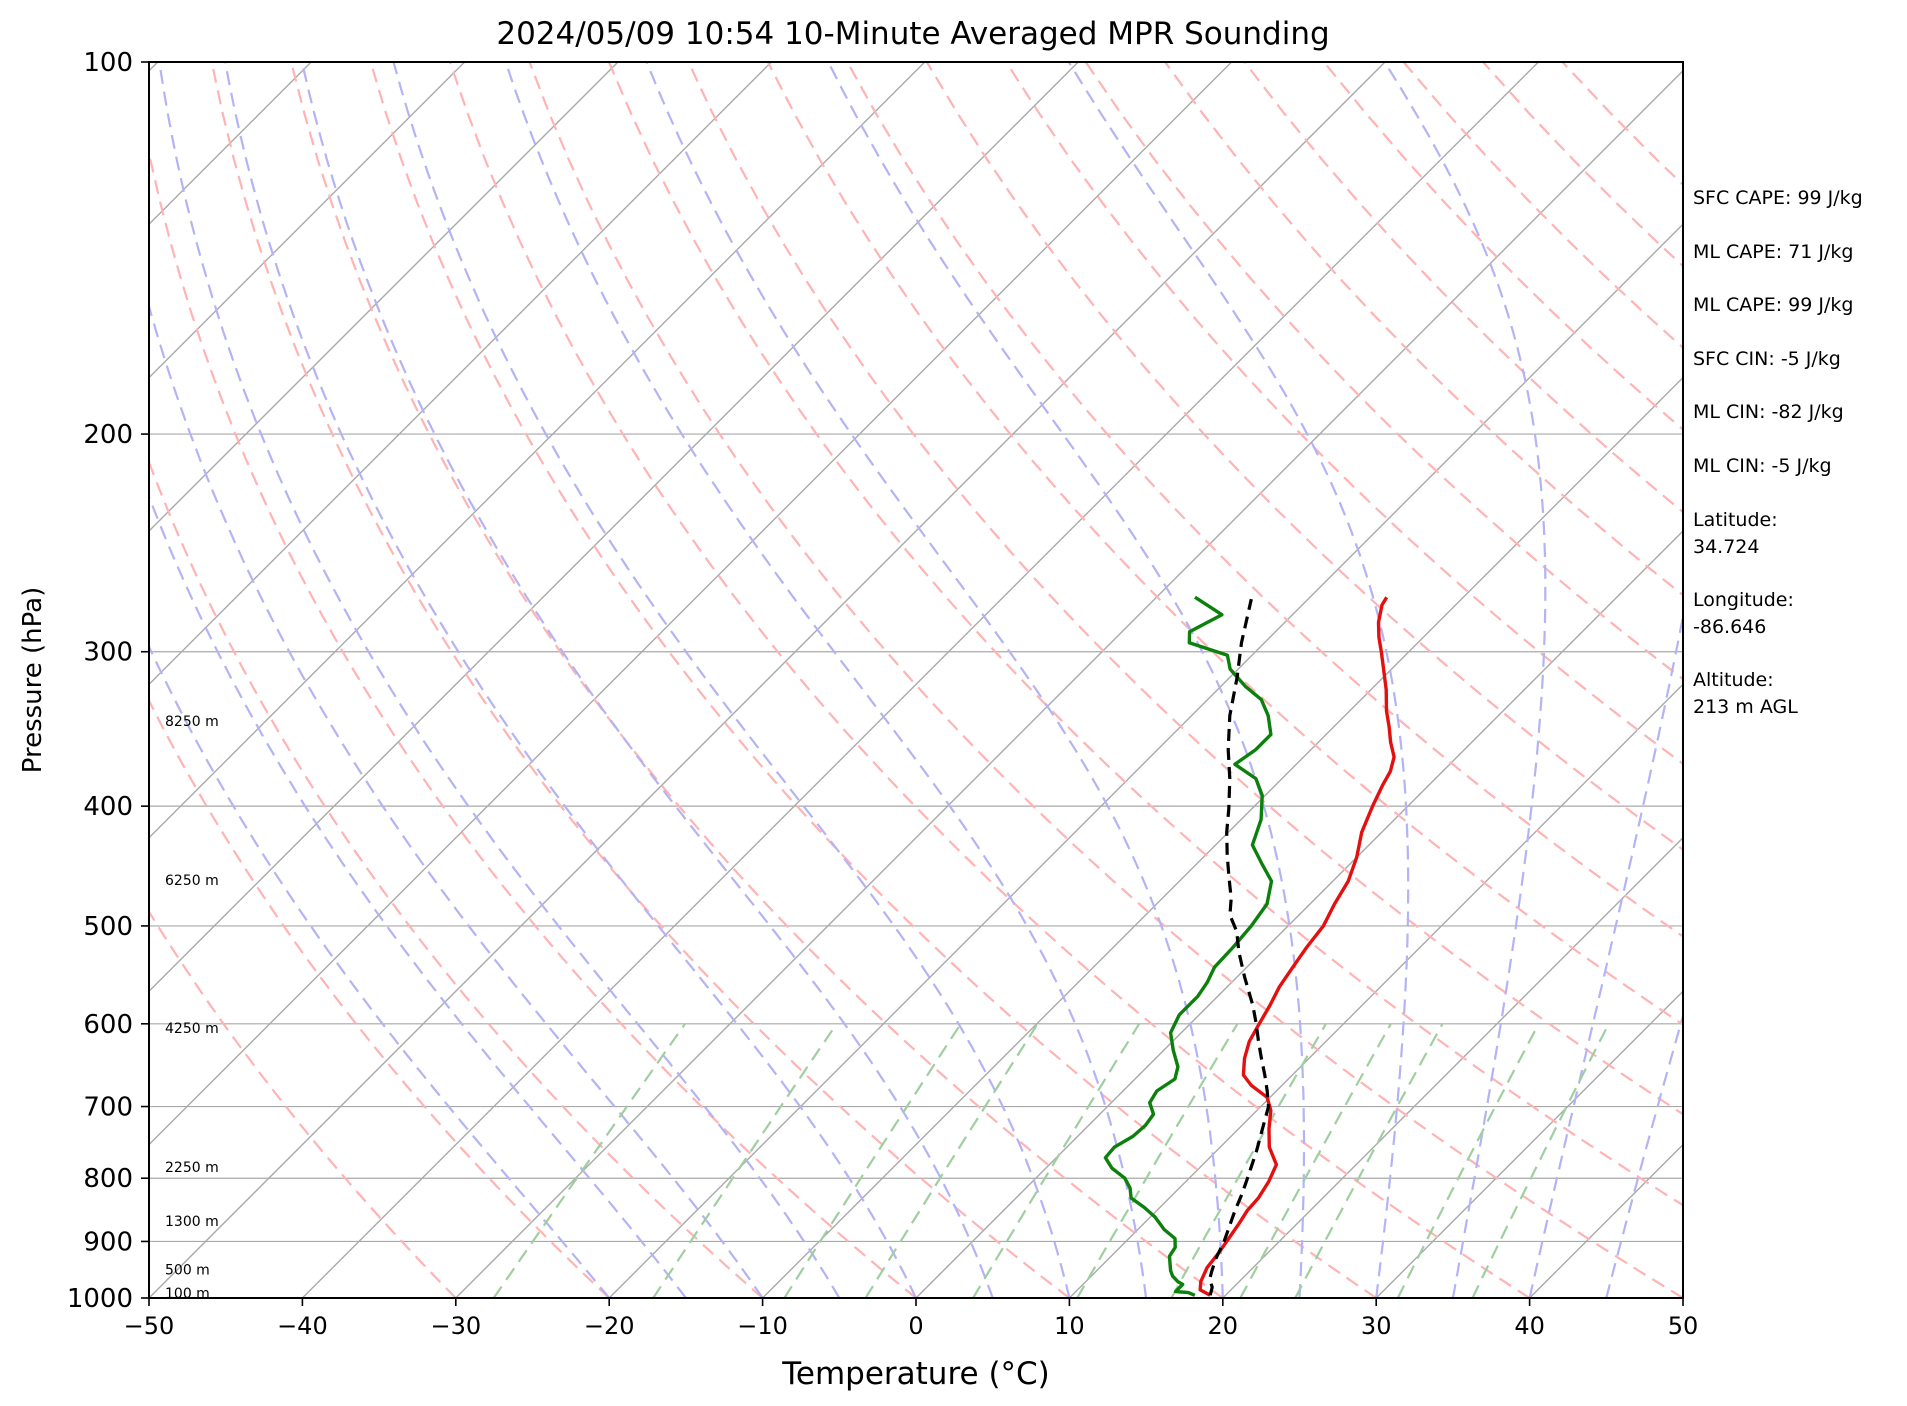 The height and width of the screenshot is (1406, 1907). What do you see at coordinates (108, 807) in the screenshot?
I see `y-tick-label: 400` at bounding box center [108, 807].